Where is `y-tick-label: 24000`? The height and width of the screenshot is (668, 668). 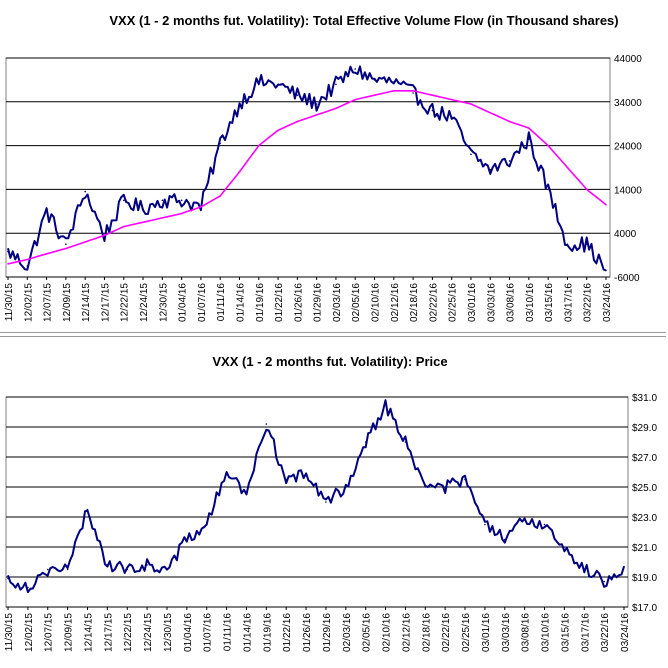
y-tick-label: 24000 is located at coordinates (628, 147).